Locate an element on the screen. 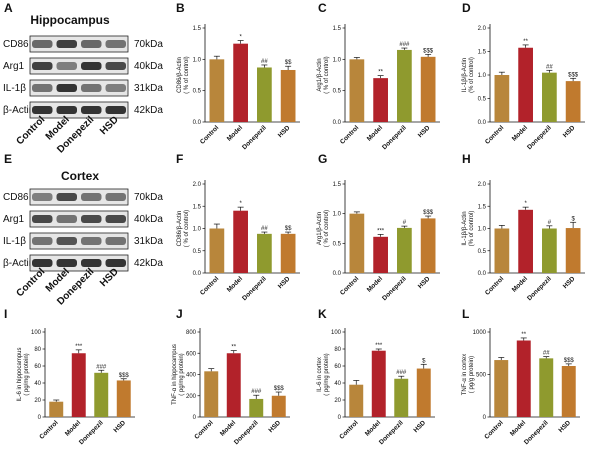 This screenshot has height=450, width=600. significance-label: ** is located at coordinates (380, 73).